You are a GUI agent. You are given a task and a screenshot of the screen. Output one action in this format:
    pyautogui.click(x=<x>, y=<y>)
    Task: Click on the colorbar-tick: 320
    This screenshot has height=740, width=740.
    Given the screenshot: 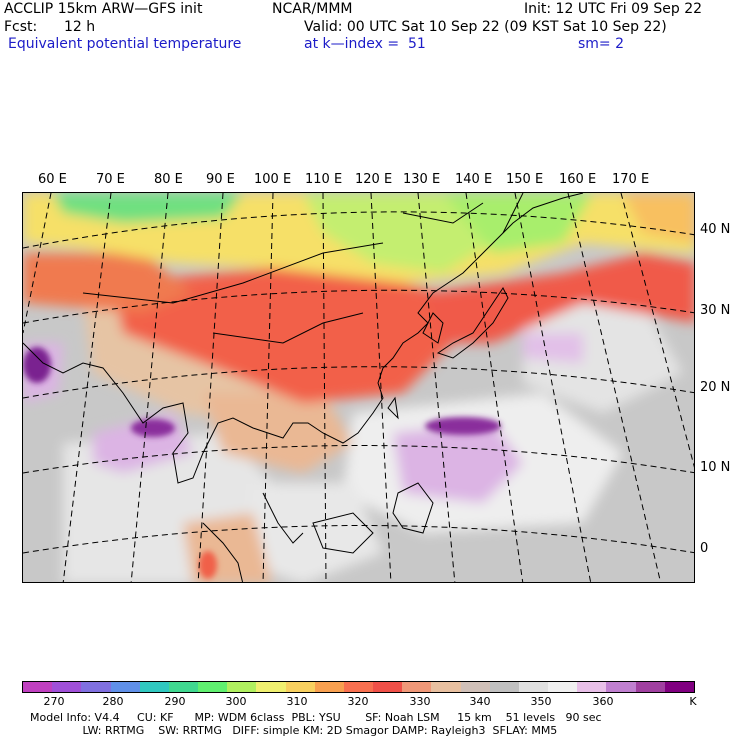 What is the action you would take?
    pyautogui.click(x=358, y=701)
    